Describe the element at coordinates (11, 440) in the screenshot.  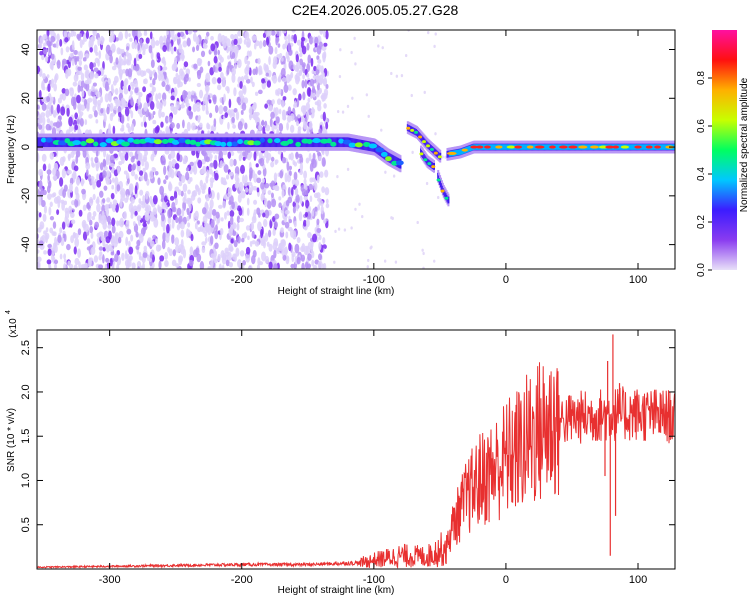
I see `y-axis-label: SNR (10 * v/v)` at that location.